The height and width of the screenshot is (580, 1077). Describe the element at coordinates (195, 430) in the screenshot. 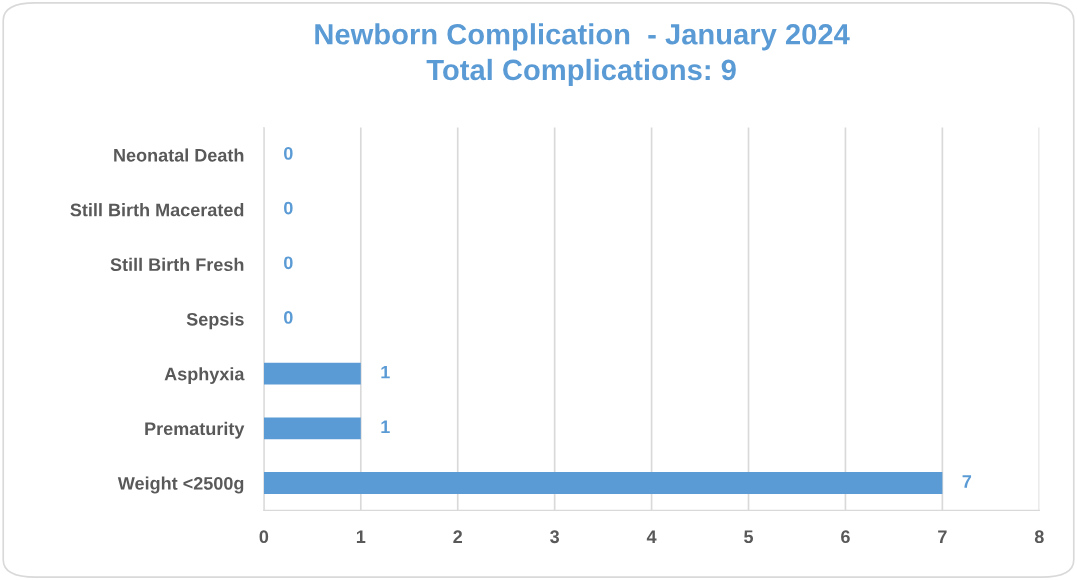

I see `y-tick-label: Prematurity` at that location.